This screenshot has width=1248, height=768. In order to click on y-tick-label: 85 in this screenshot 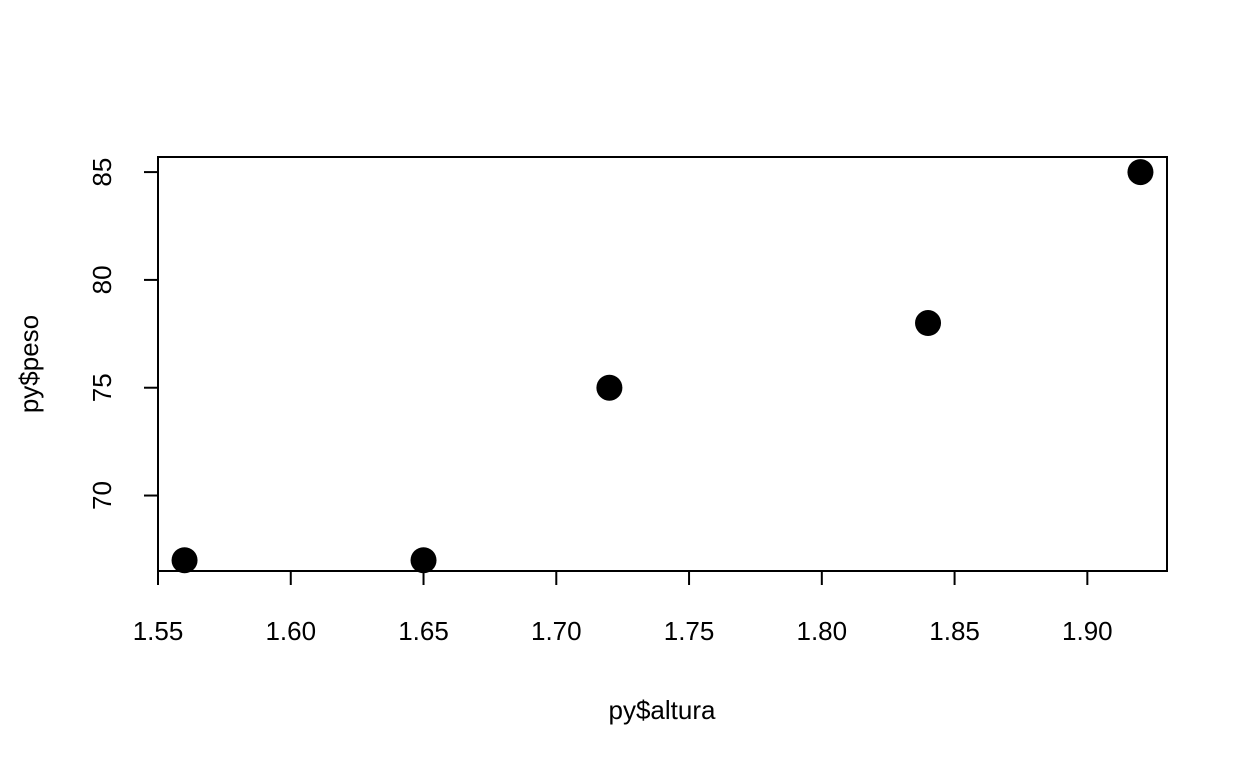, I will do `click(102, 172)`.